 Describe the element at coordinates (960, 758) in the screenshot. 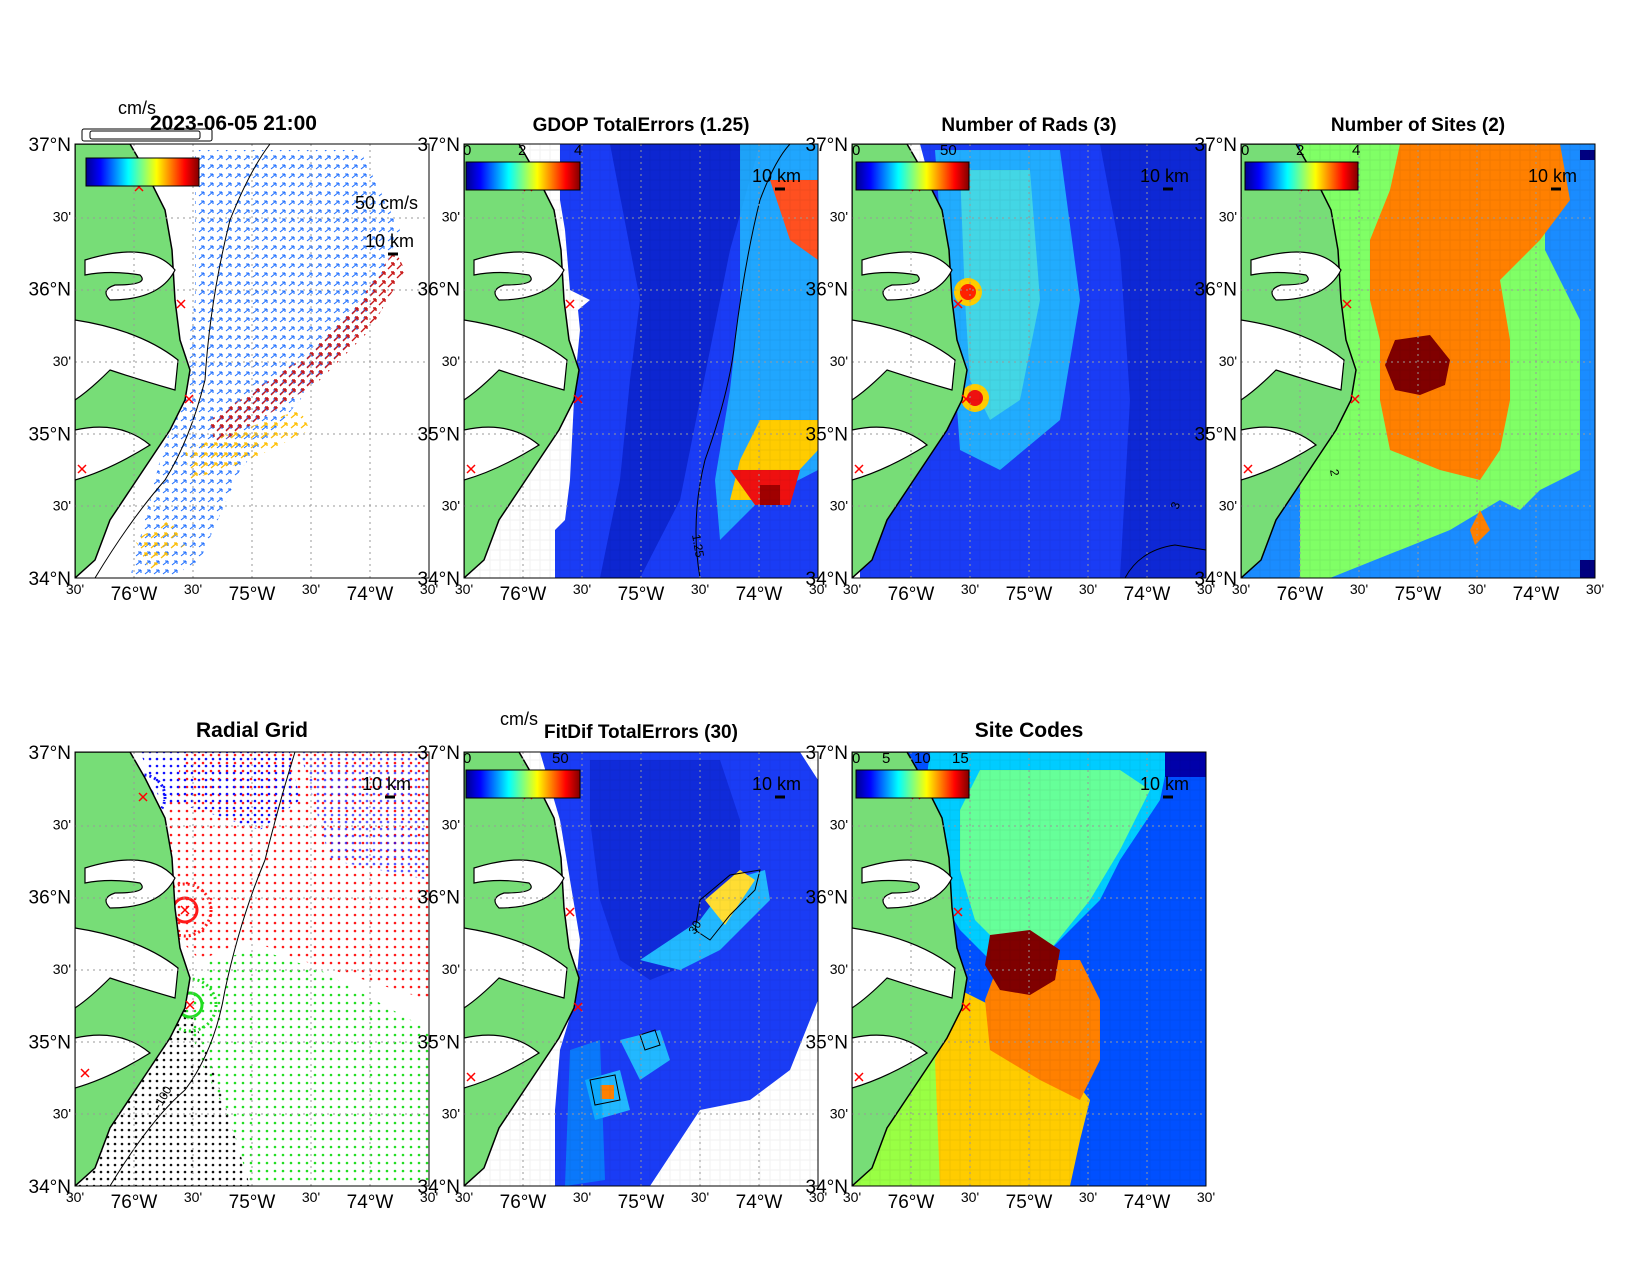

I see `svg-text: 15` at that location.